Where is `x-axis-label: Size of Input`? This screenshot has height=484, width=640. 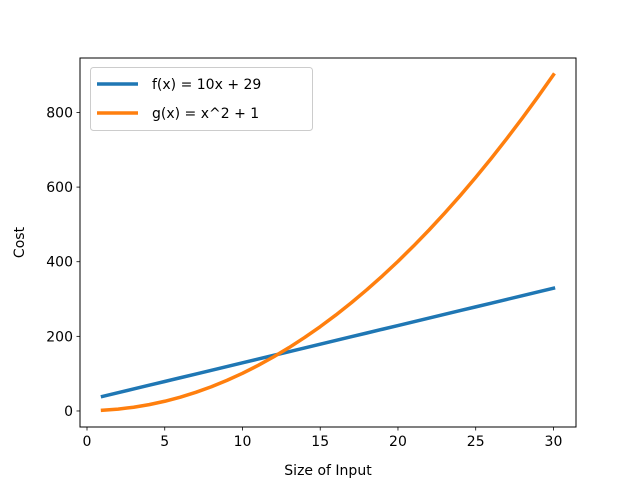
x-axis-label: Size of Input is located at coordinates (328, 471).